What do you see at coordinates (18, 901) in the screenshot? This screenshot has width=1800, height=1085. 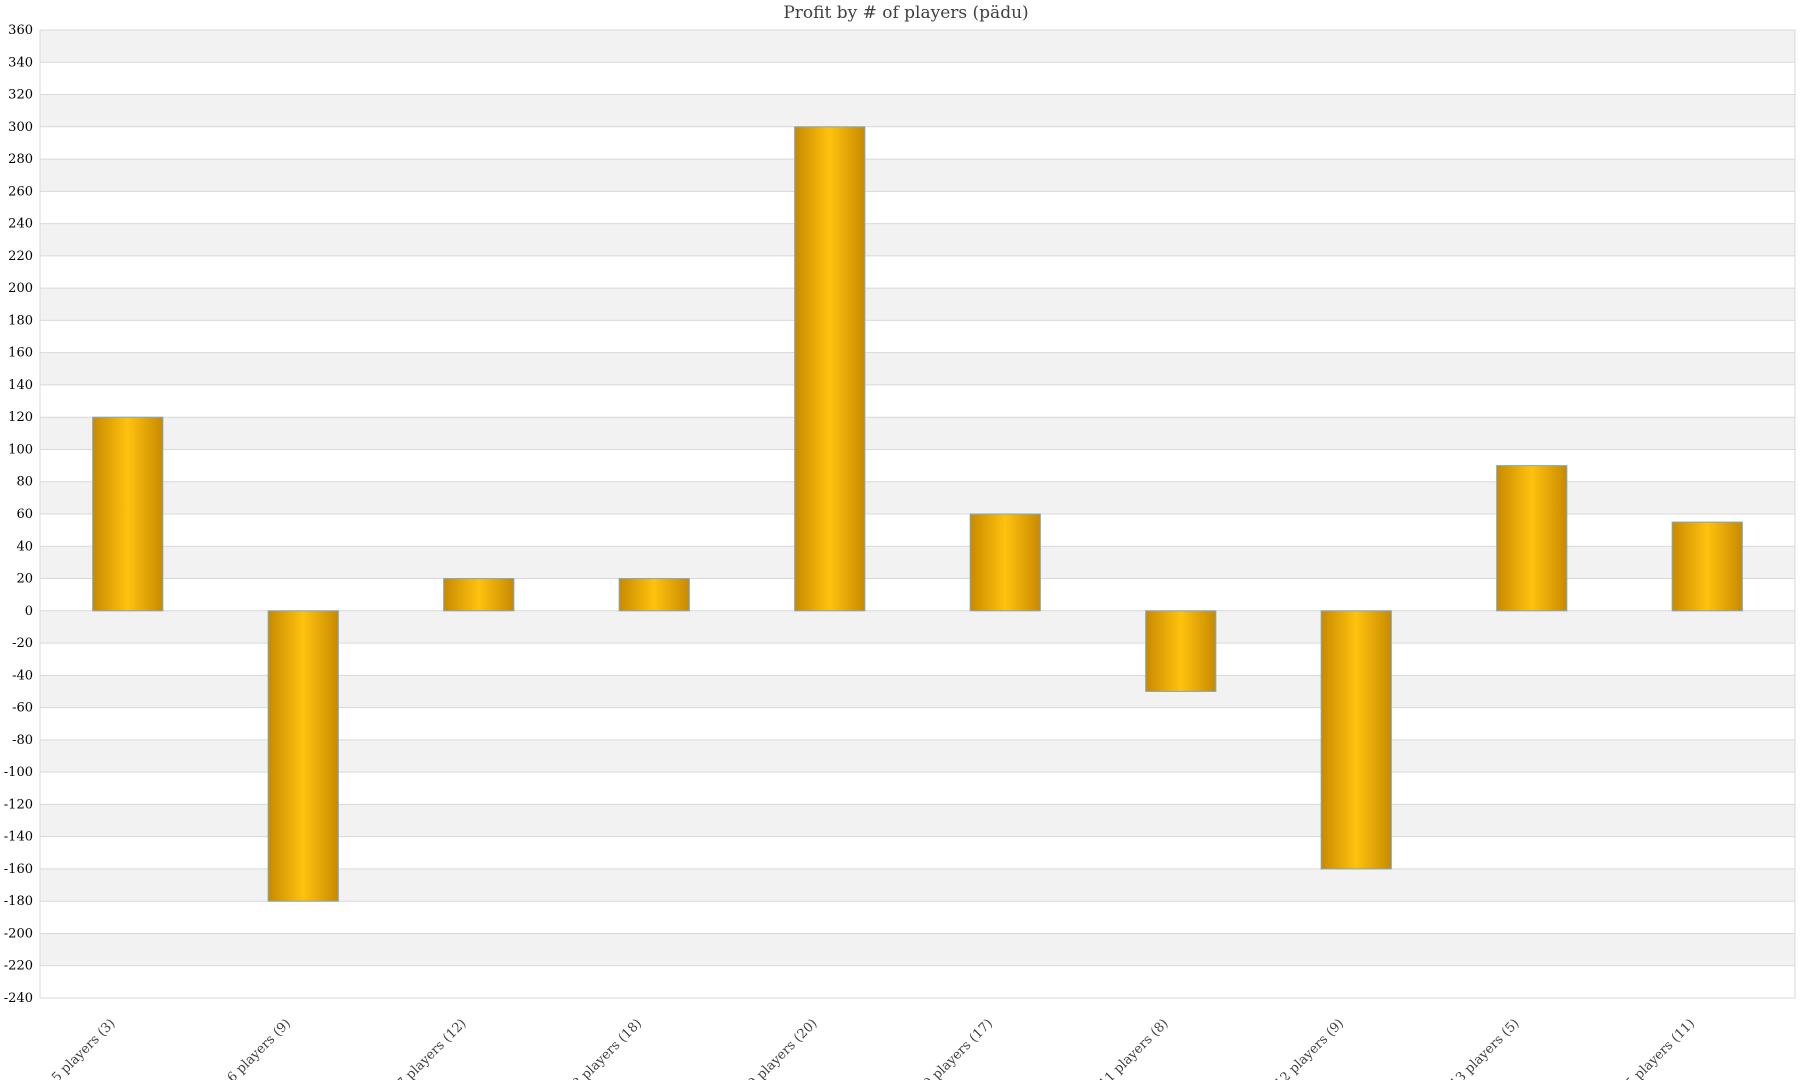 I see `y-tick-label: -180` at bounding box center [18, 901].